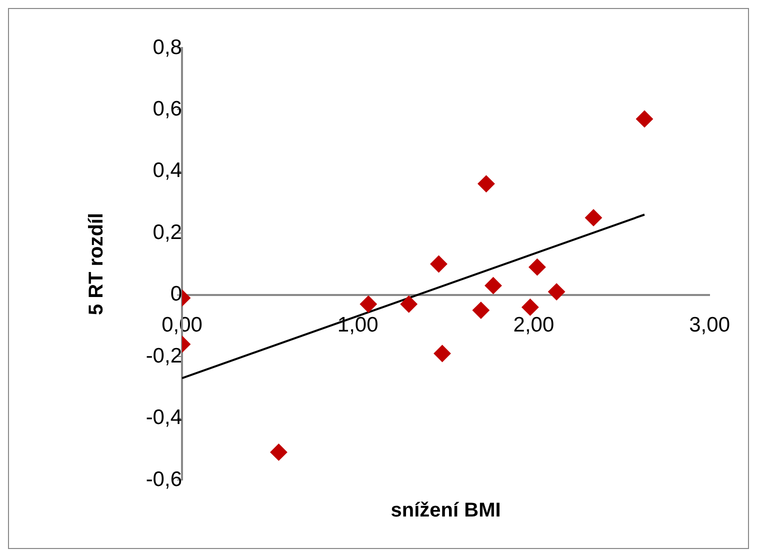 The height and width of the screenshot is (557, 757). I want to click on y-tick-label: 0,4, so click(167, 170).